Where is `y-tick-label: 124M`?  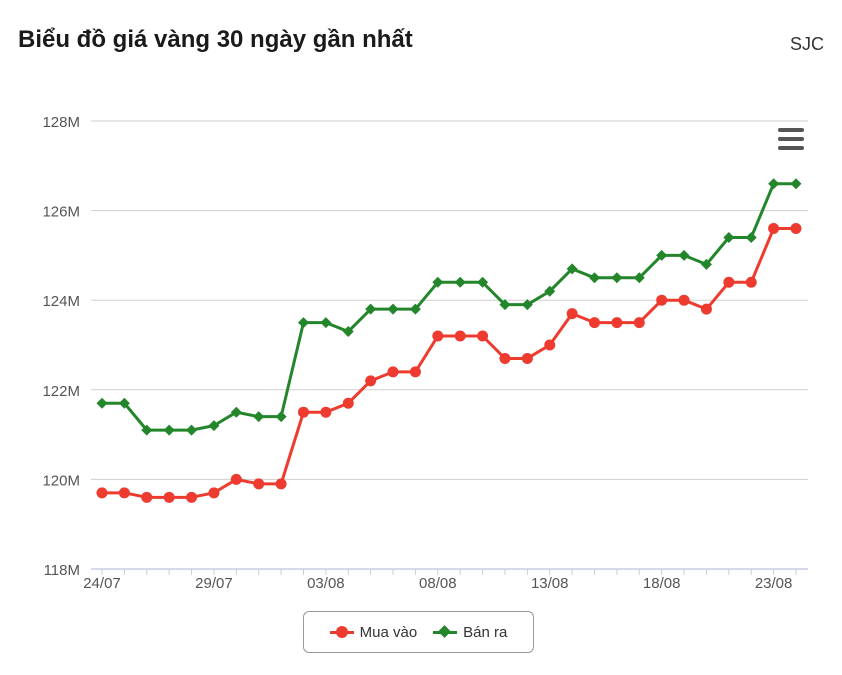
y-tick-label: 124M is located at coordinates (61, 301).